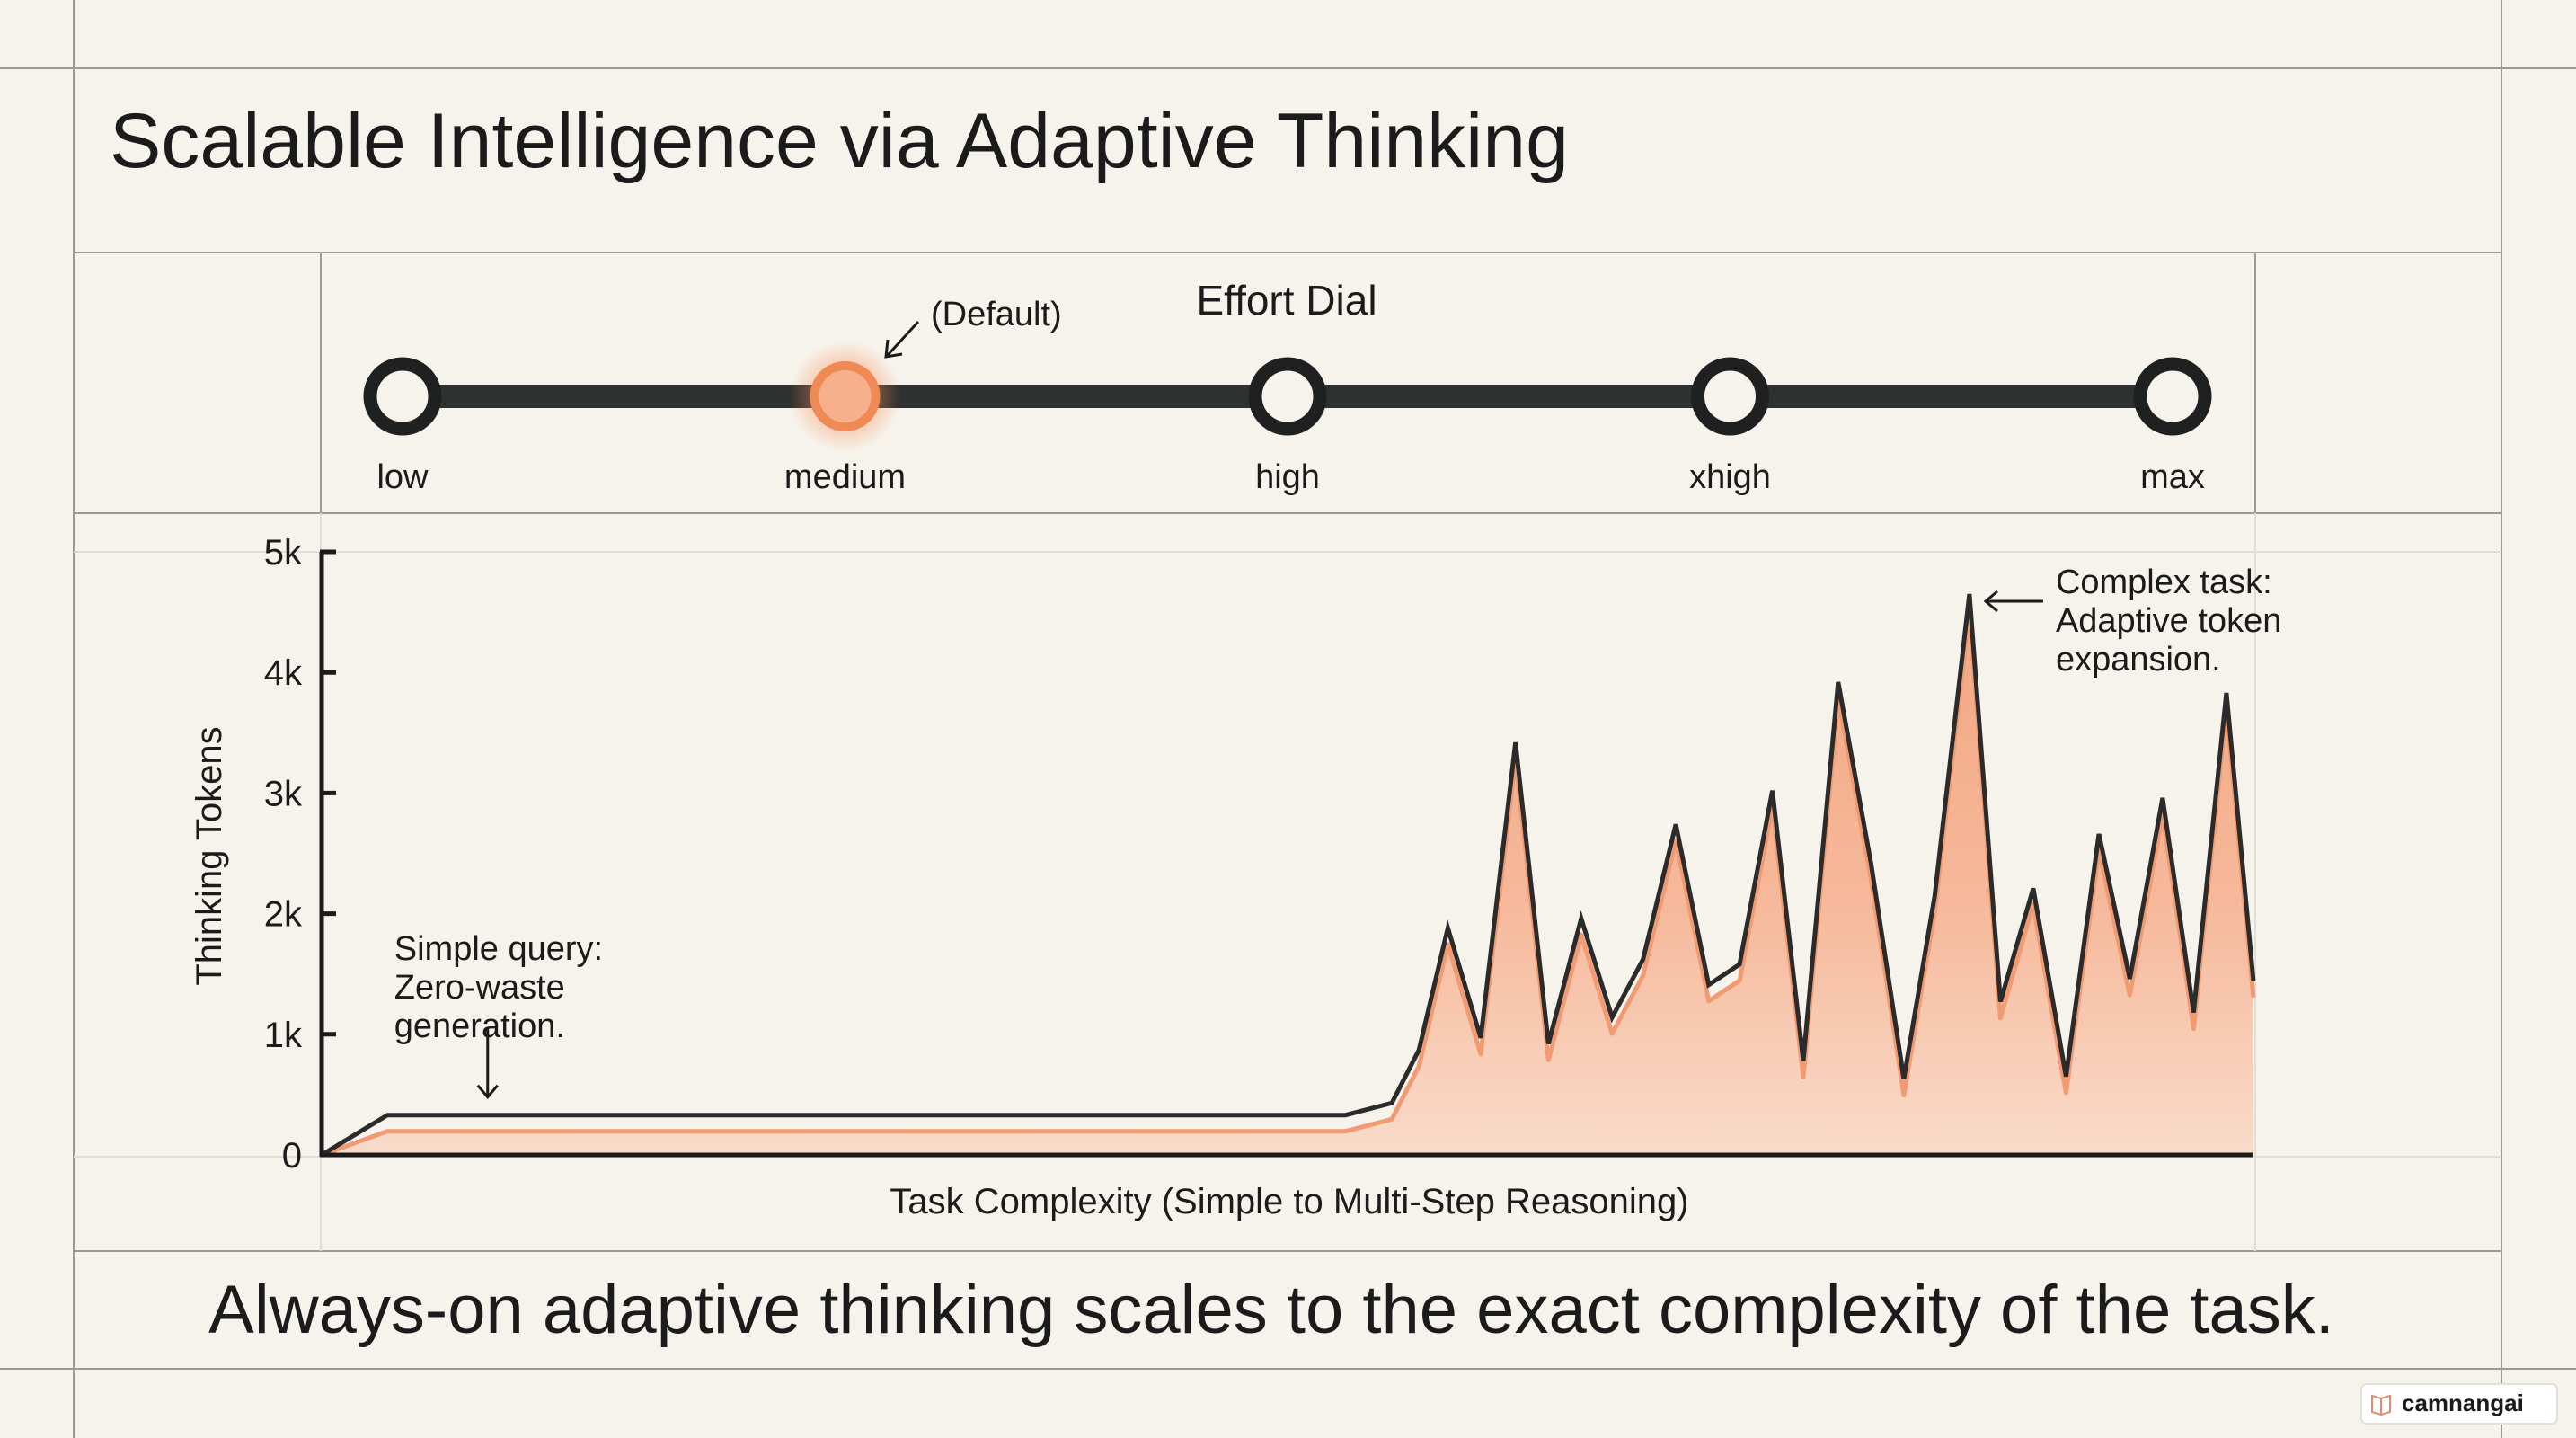 The width and height of the screenshot is (2576, 1438). Describe the element at coordinates (2463, 1402) in the screenshot. I see `watermark-text: camnangai` at that location.